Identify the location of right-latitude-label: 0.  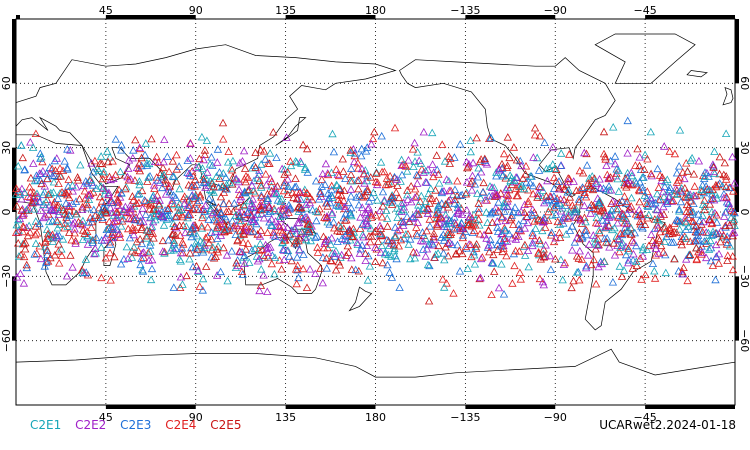
(744, 212).